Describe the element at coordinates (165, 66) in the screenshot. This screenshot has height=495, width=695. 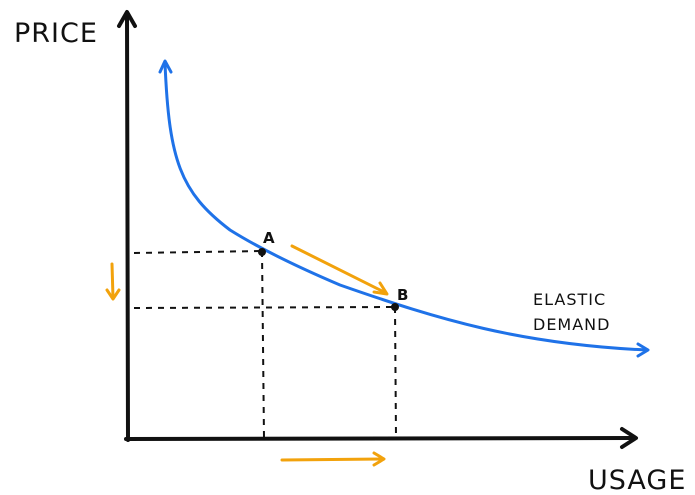
I see `demand-curve-arrowhead-top` at that location.